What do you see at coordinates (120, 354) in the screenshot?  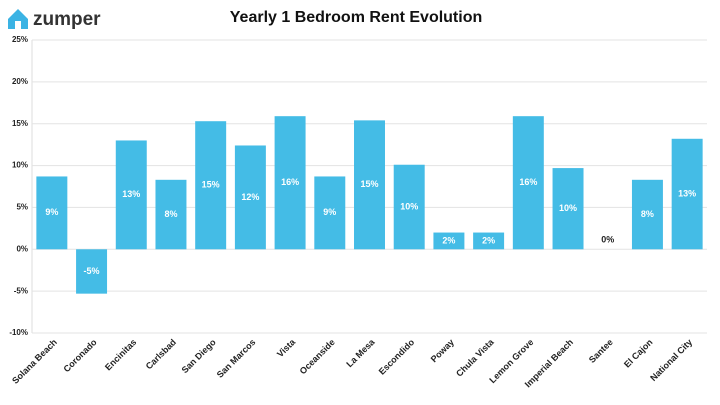 I see `x-tick-label: Encinitas` at bounding box center [120, 354].